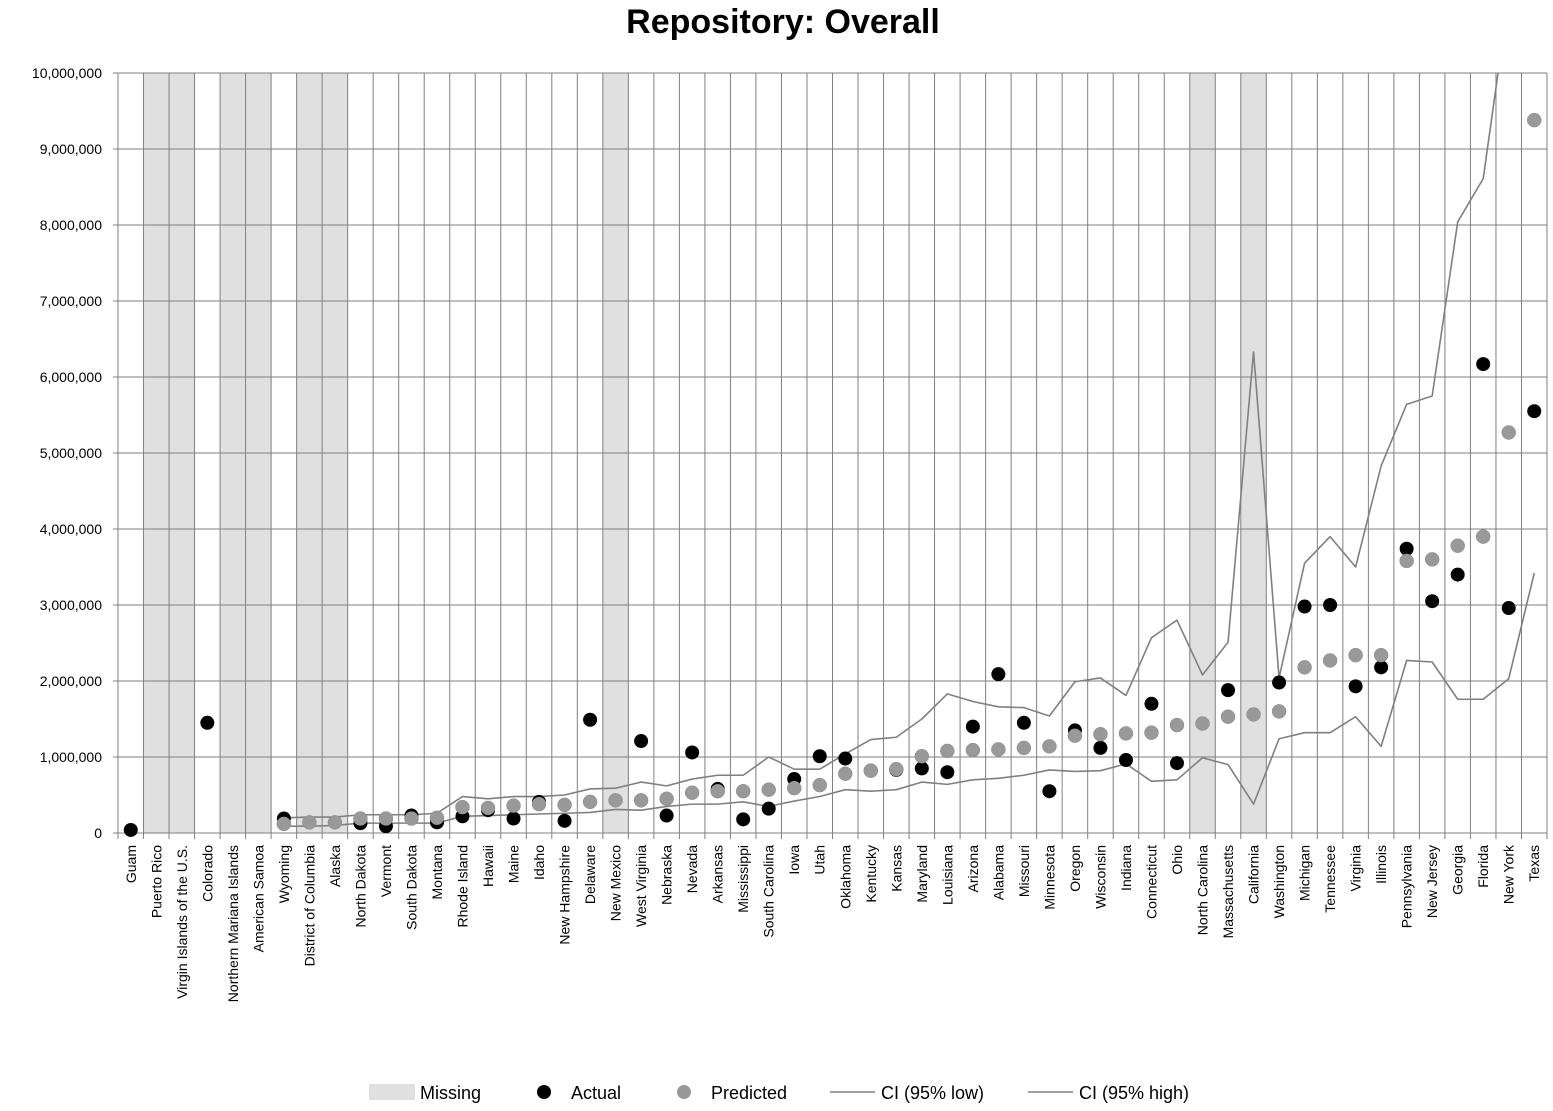  I want to click on category-label: Maryland, so click(922, 874).